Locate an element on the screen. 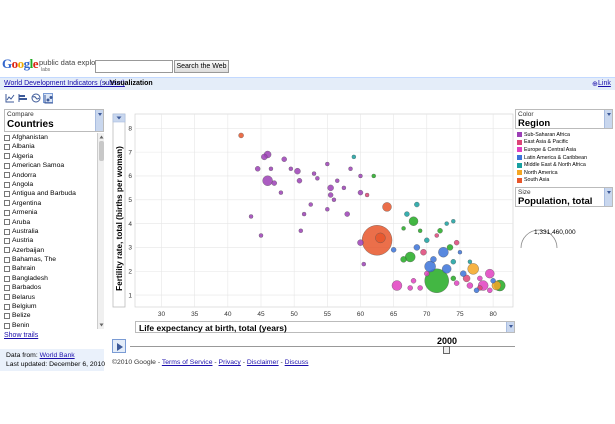 This screenshot has height=424, width=615. country-item: Barbados is located at coordinates (50, 287).